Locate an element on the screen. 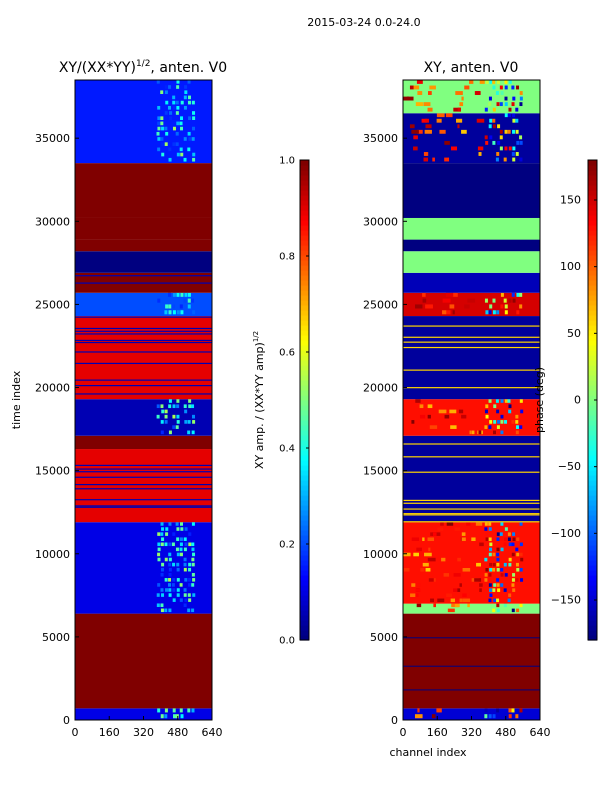  phase-band-fill is located at coordinates (471, 262).